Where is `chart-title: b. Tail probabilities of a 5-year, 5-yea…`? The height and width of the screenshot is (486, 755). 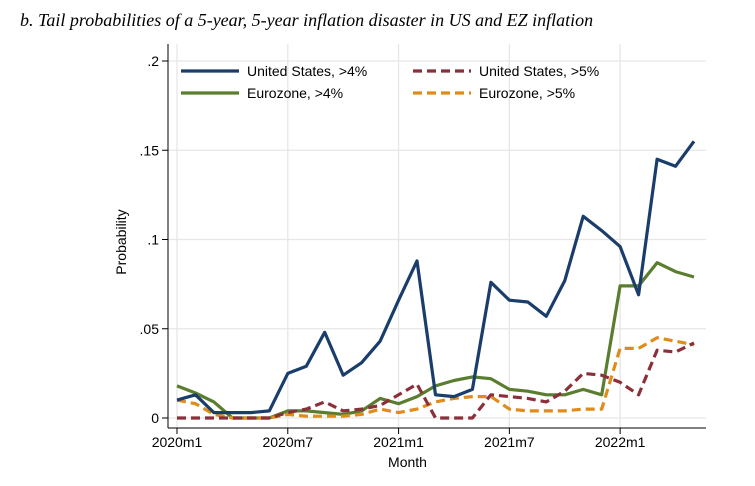
chart-title: b. Tail probabilities of a 5-year, 5-yea… is located at coordinates (307, 20).